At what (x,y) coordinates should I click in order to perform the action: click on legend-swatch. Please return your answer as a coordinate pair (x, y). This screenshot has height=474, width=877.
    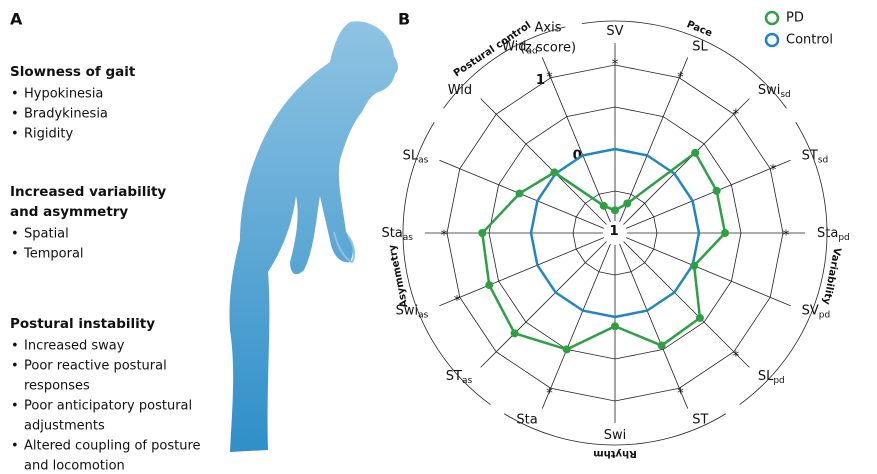
    Looking at the image, I should click on (772, 18).